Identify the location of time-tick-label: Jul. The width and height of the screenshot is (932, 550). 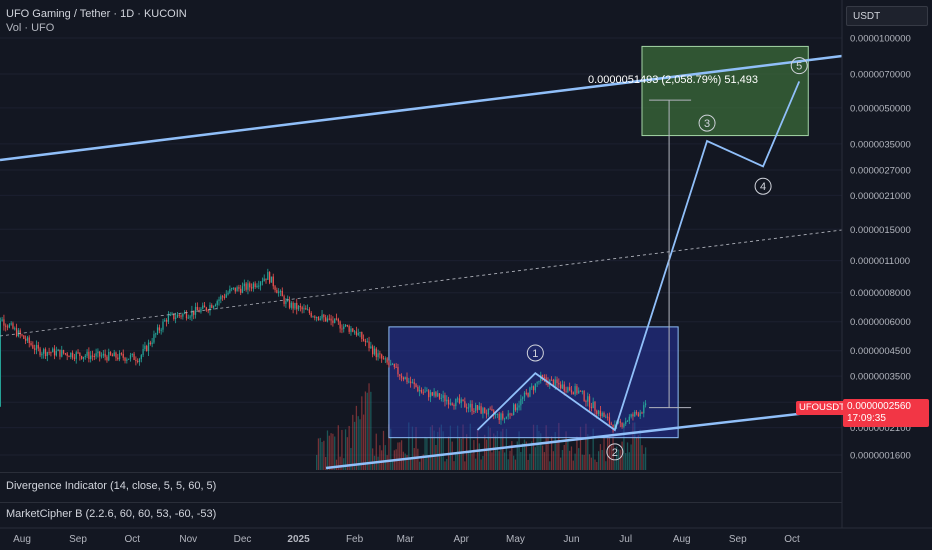
(625, 539).